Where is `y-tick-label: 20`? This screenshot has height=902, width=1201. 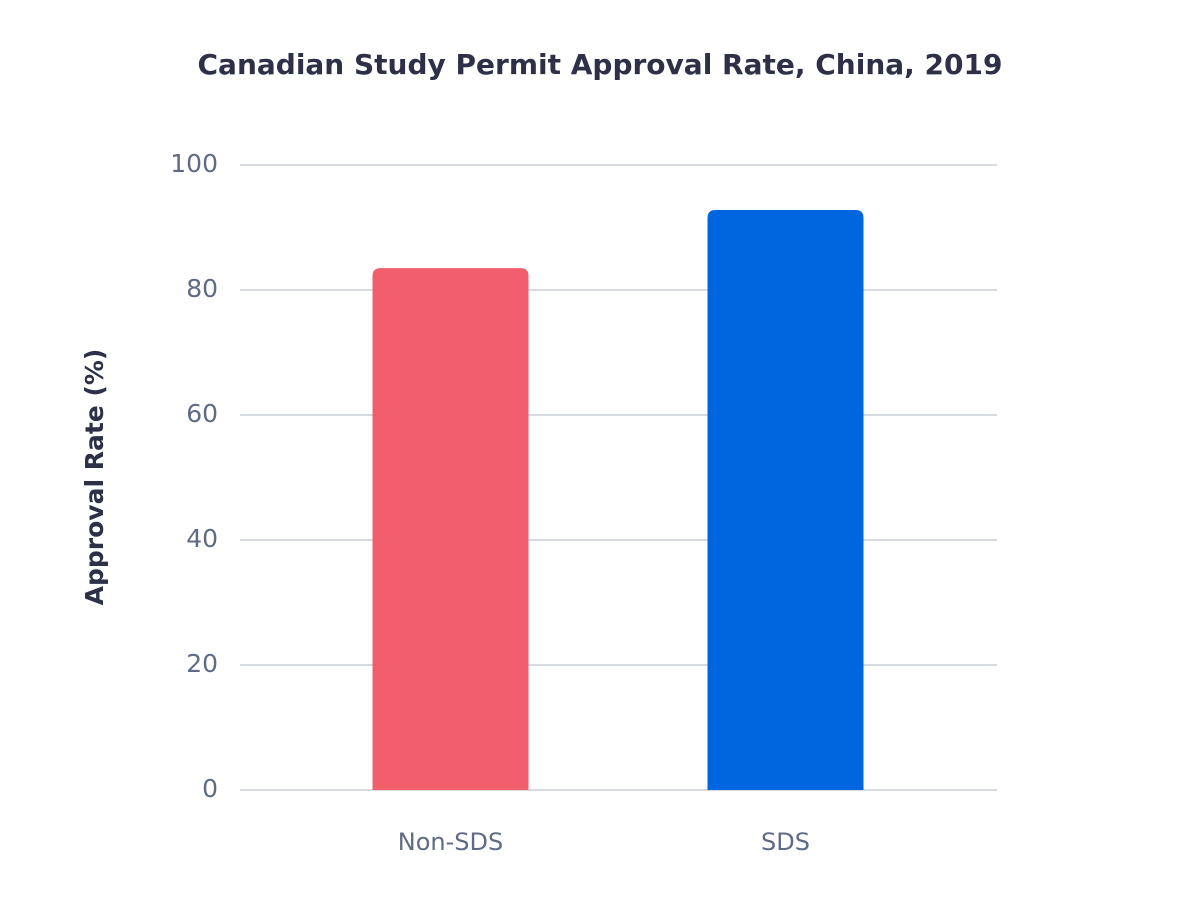 y-tick-label: 20 is located at coordinates (202, 663).